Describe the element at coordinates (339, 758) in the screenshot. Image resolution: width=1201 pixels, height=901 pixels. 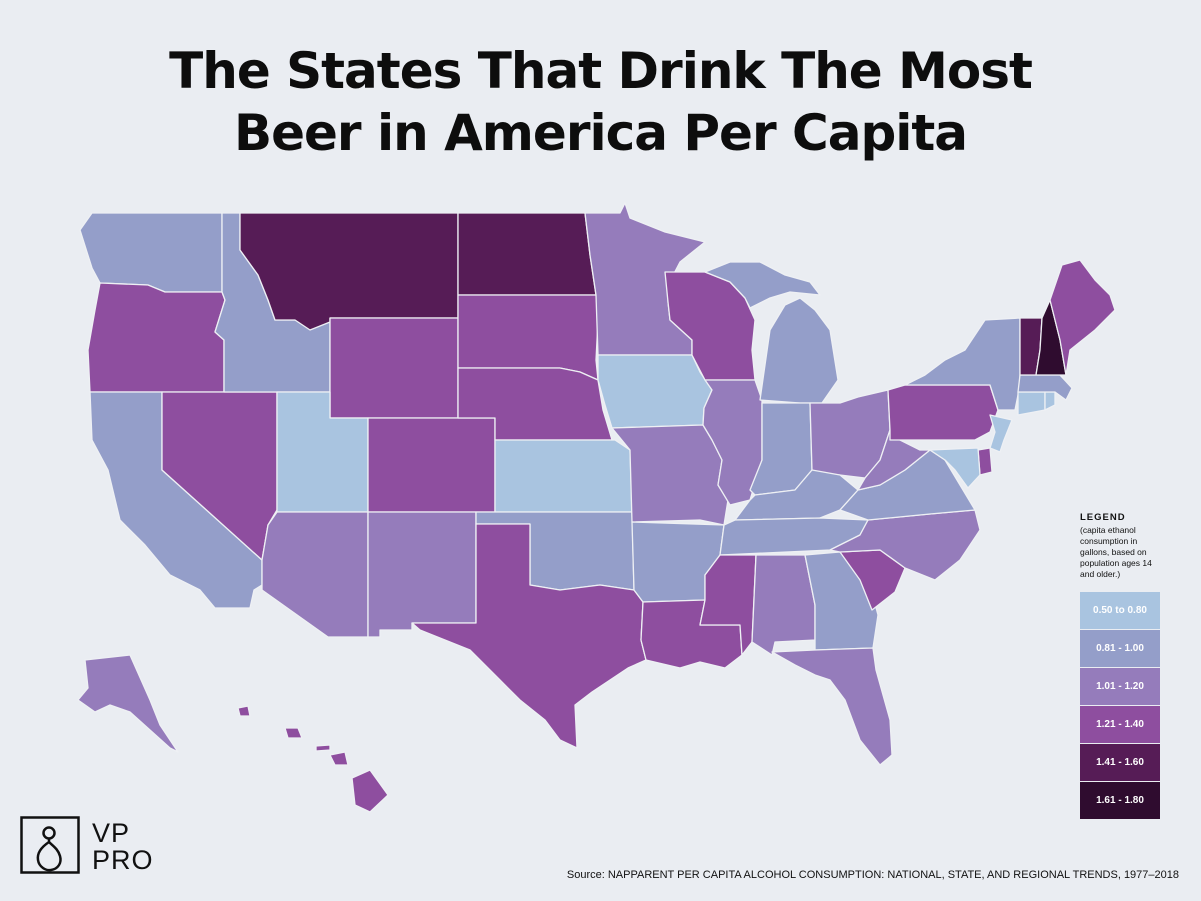
I see `state-hi-maui` at that location.